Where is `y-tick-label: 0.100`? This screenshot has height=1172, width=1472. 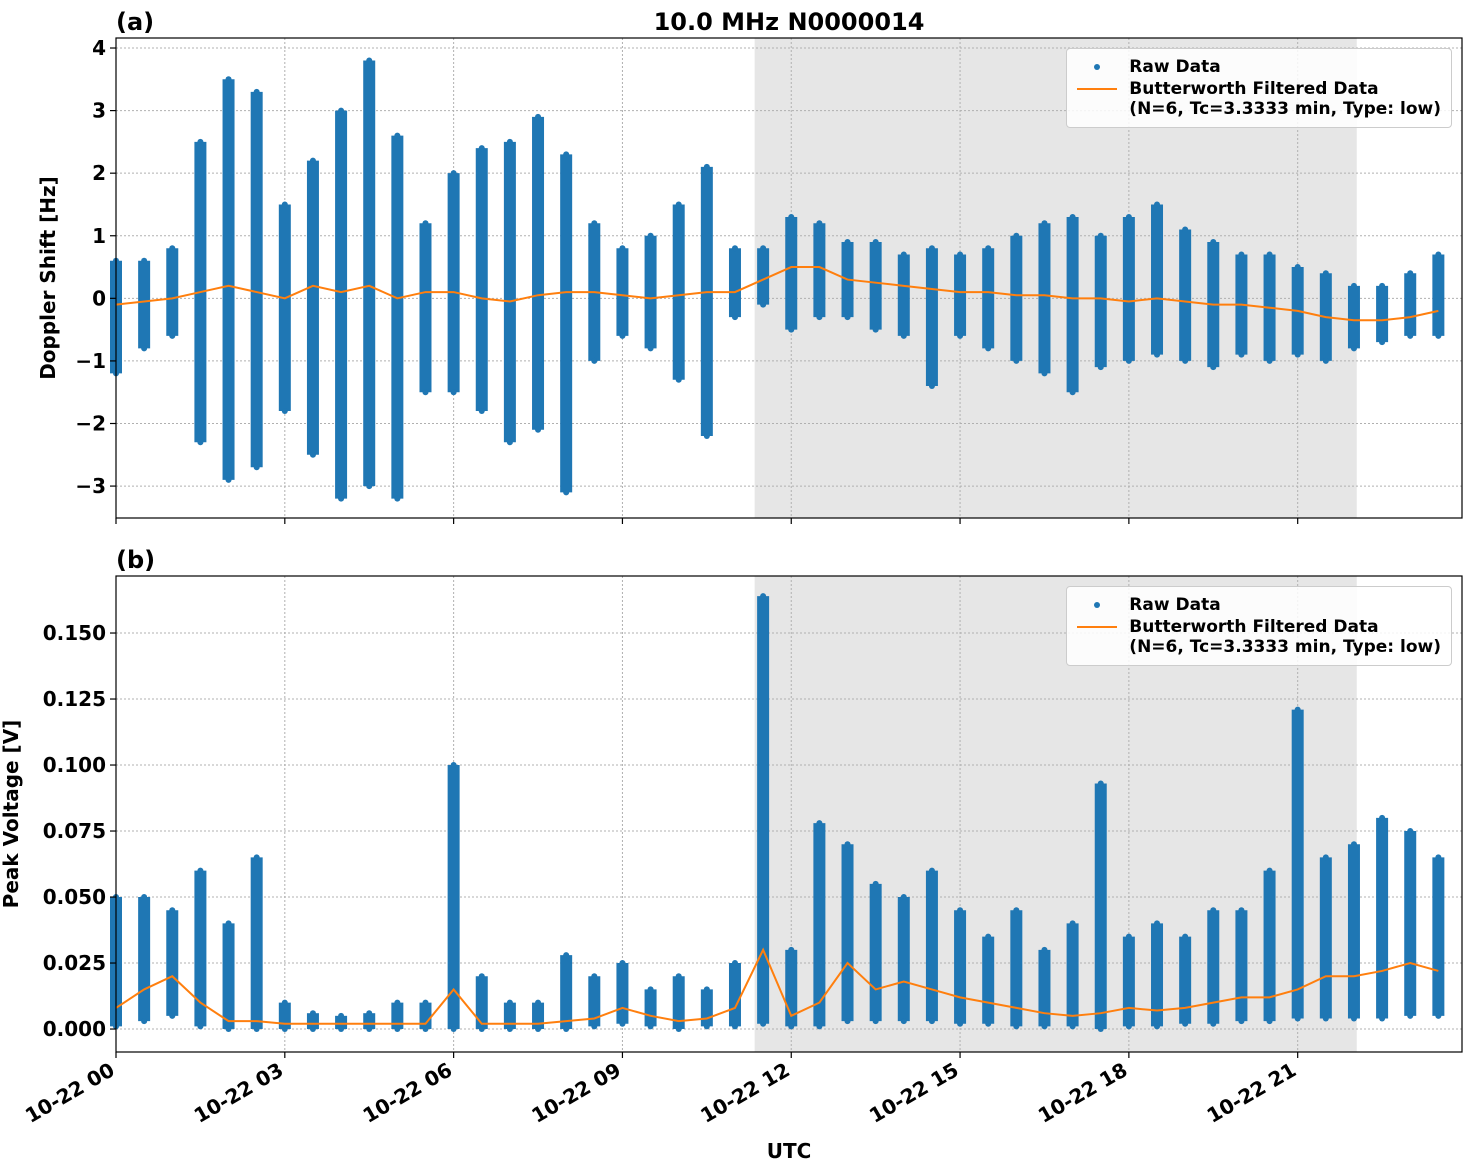 y-tick-label: 0.100 is located at coordinates (74, 765).